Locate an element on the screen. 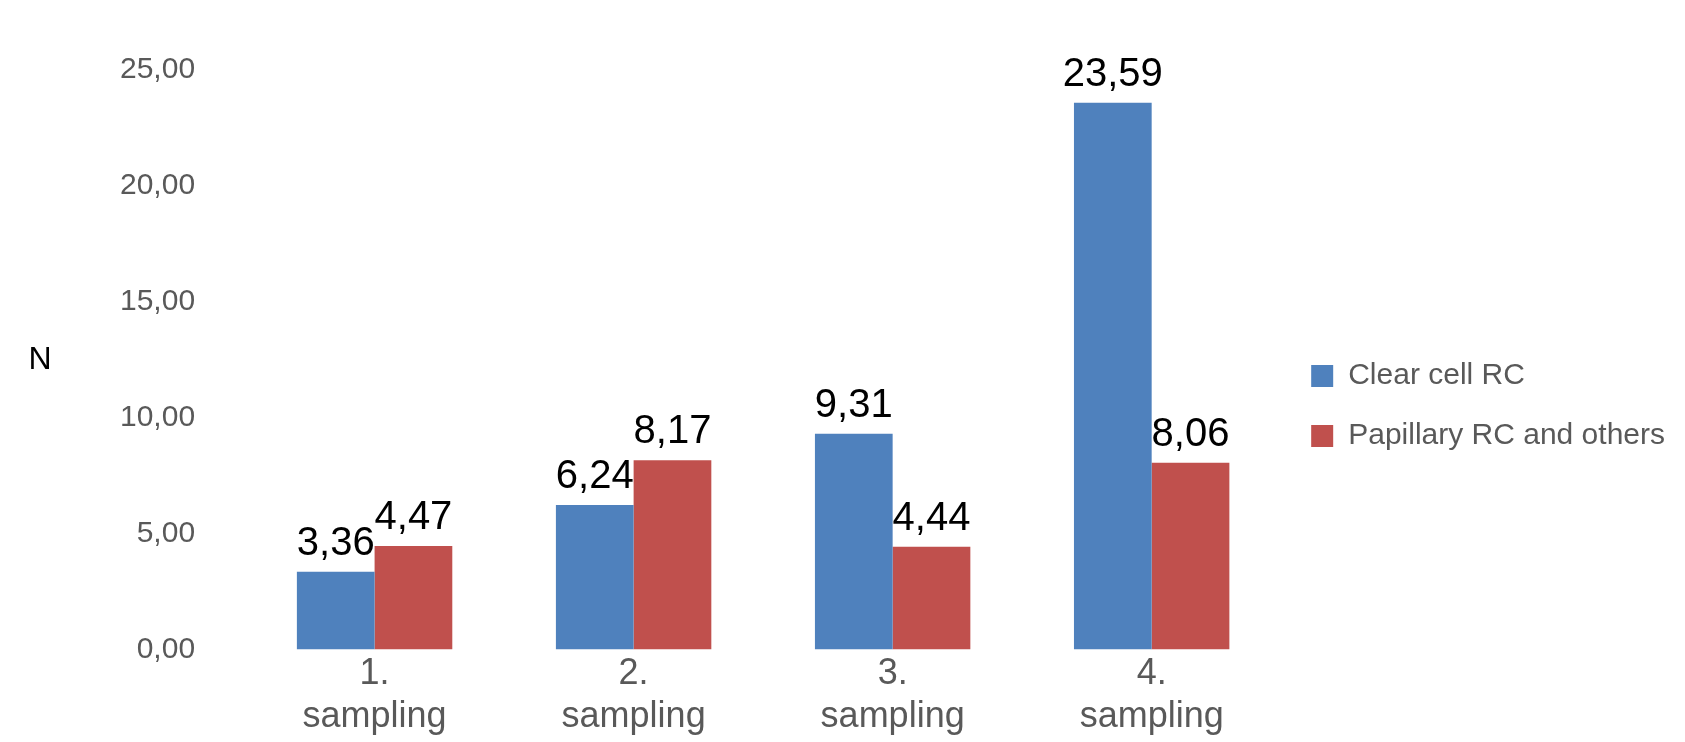 The image size is (1685, 742). data-label: 3,36 is located at coordinates (335, 540).